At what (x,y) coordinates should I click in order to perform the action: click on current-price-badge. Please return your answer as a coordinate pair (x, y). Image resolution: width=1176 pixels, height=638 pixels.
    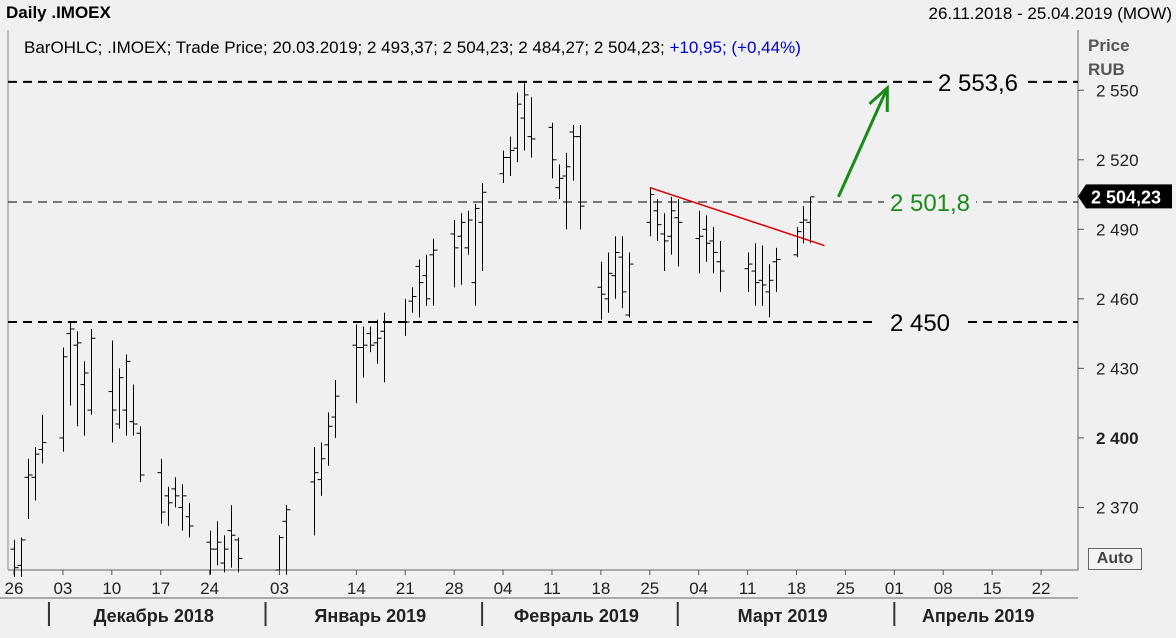
    Looking at the image, I should click on (1125, 196).